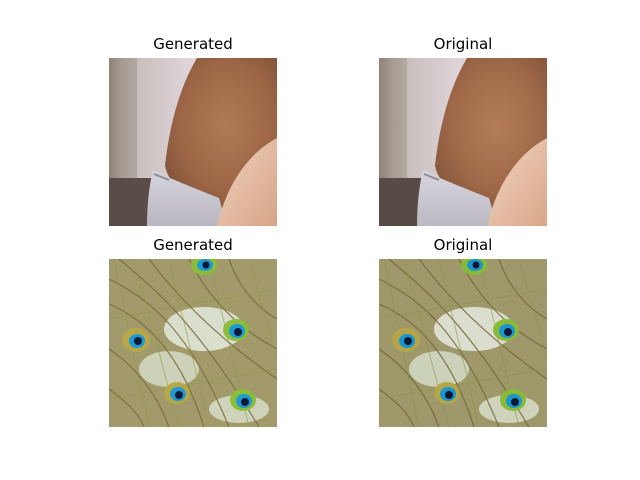 This screenshot has height=480, width=640. I want to click on panel-title-generated-1: Generated, so click(193, 44).